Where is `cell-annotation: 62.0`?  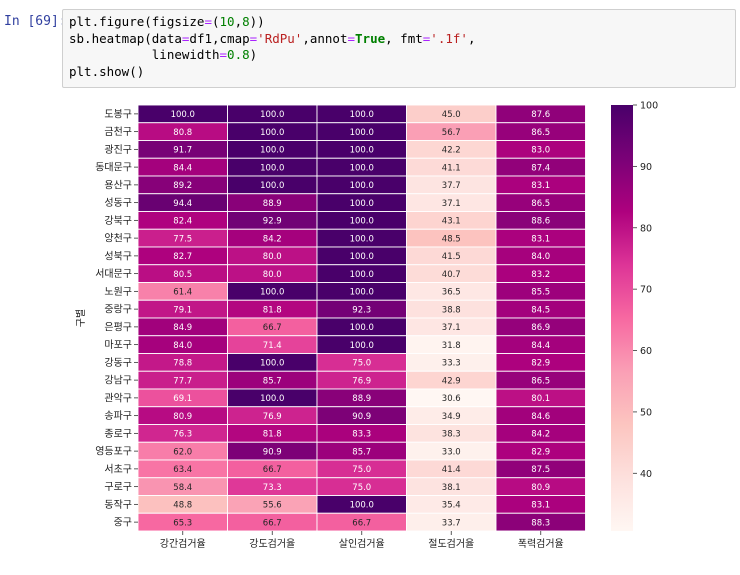 cell-annotation: 62.0 is located at coordinates (182, 452).